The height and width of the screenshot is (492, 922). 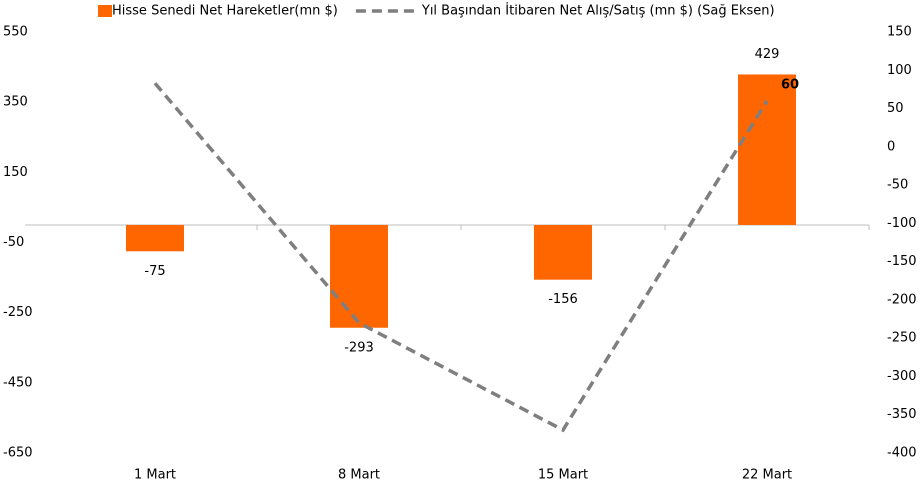 I want to click on y2-tick-label: -200, so click(x=902, y=299).